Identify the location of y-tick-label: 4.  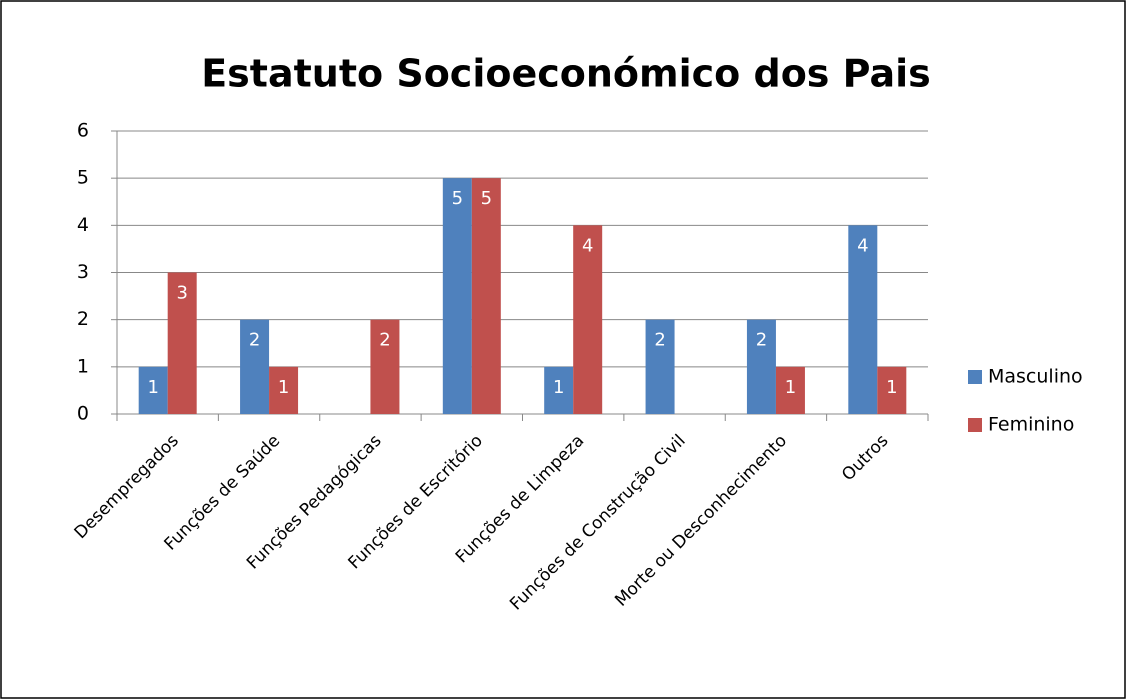
(83, 225).